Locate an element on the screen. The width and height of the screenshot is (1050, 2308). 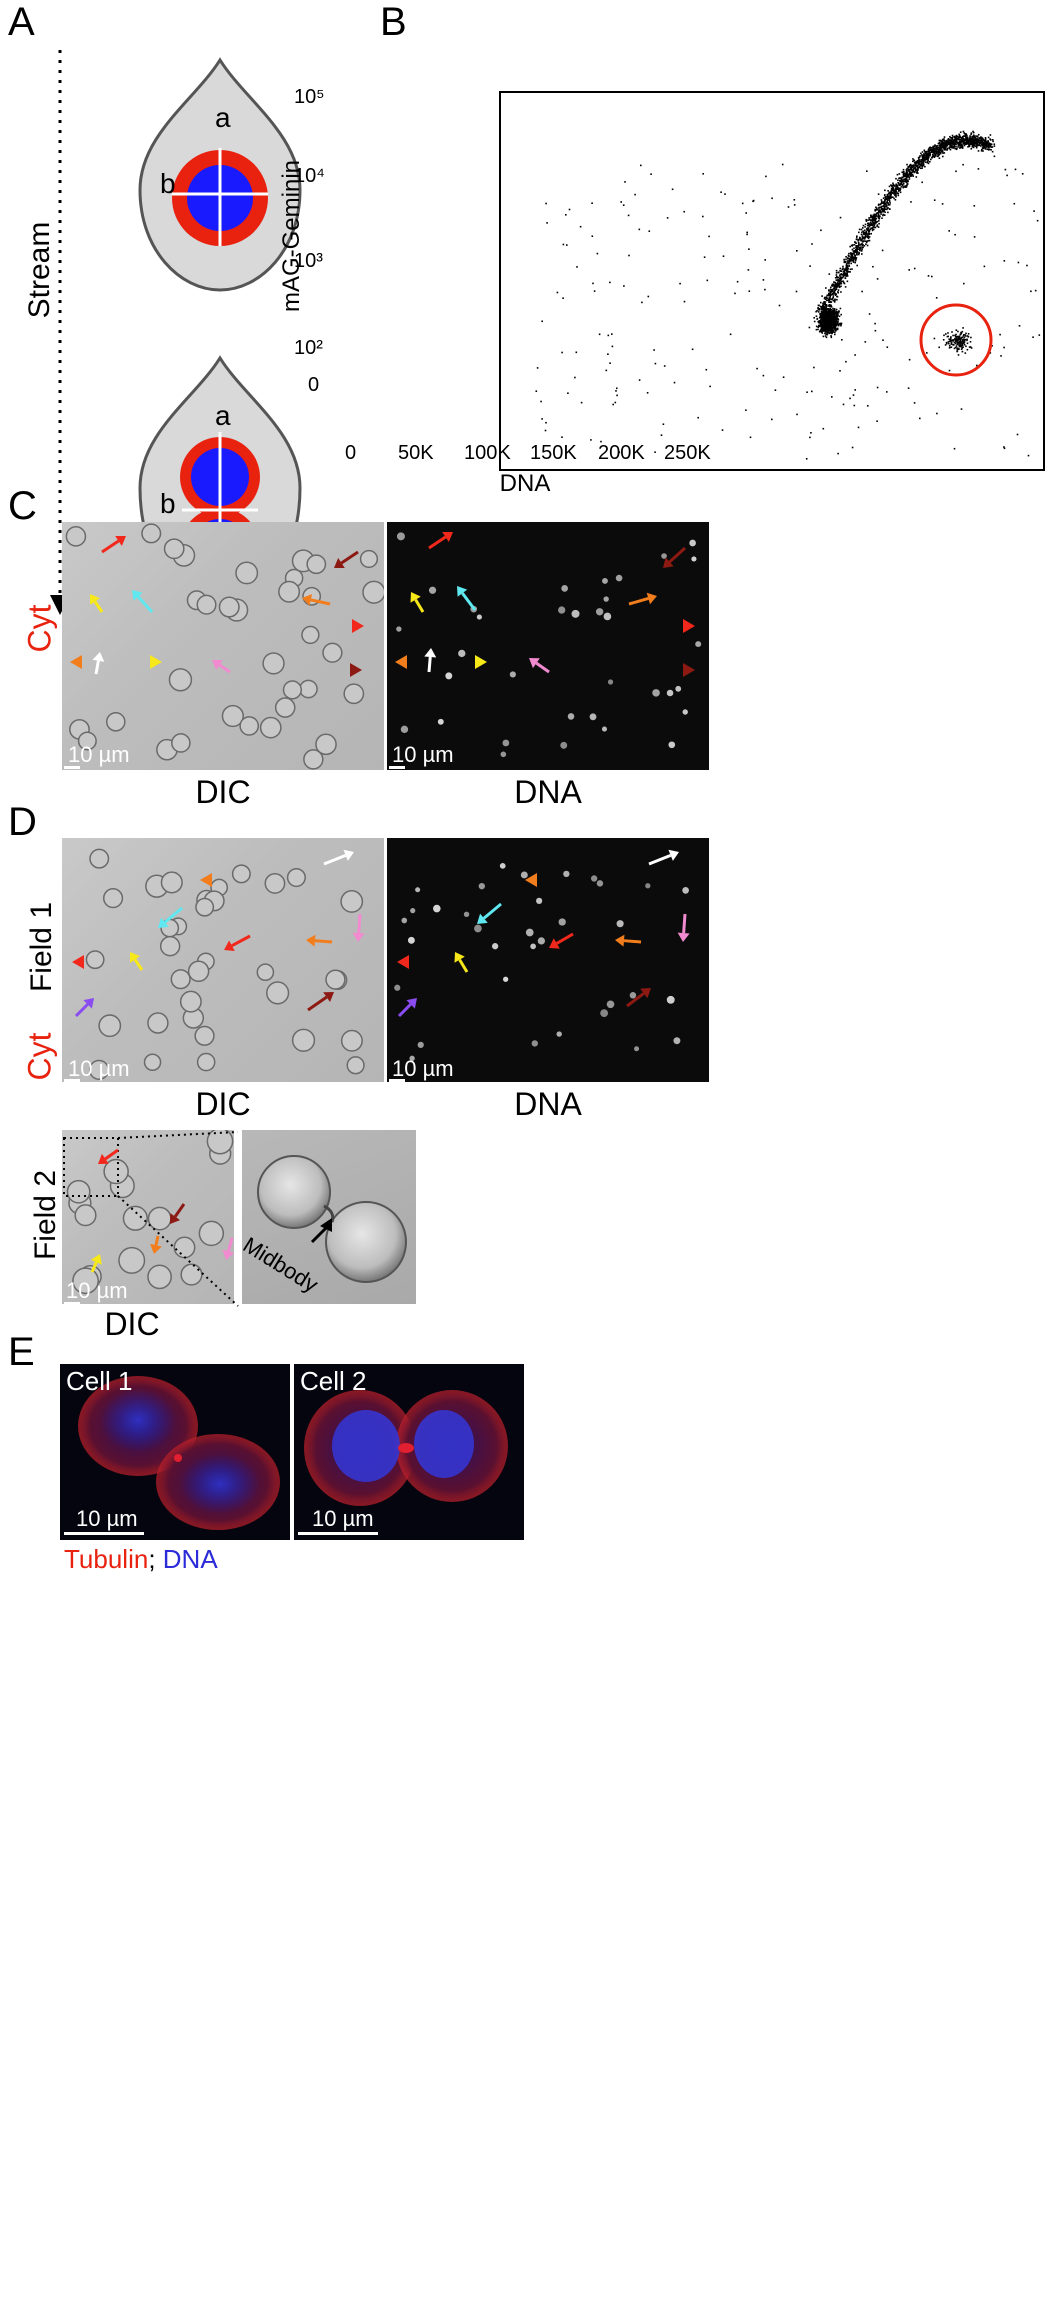
panel-e-legend: Tubulin; DNA is located at coordinates (141, 1559).